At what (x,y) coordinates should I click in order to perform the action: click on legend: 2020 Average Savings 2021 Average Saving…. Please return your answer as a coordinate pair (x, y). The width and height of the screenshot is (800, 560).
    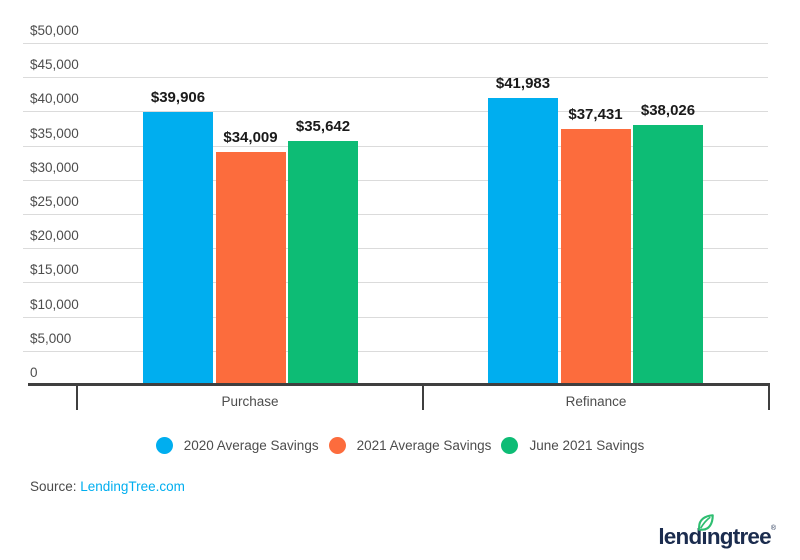
    Looking at the image, I should click on (400, 445).